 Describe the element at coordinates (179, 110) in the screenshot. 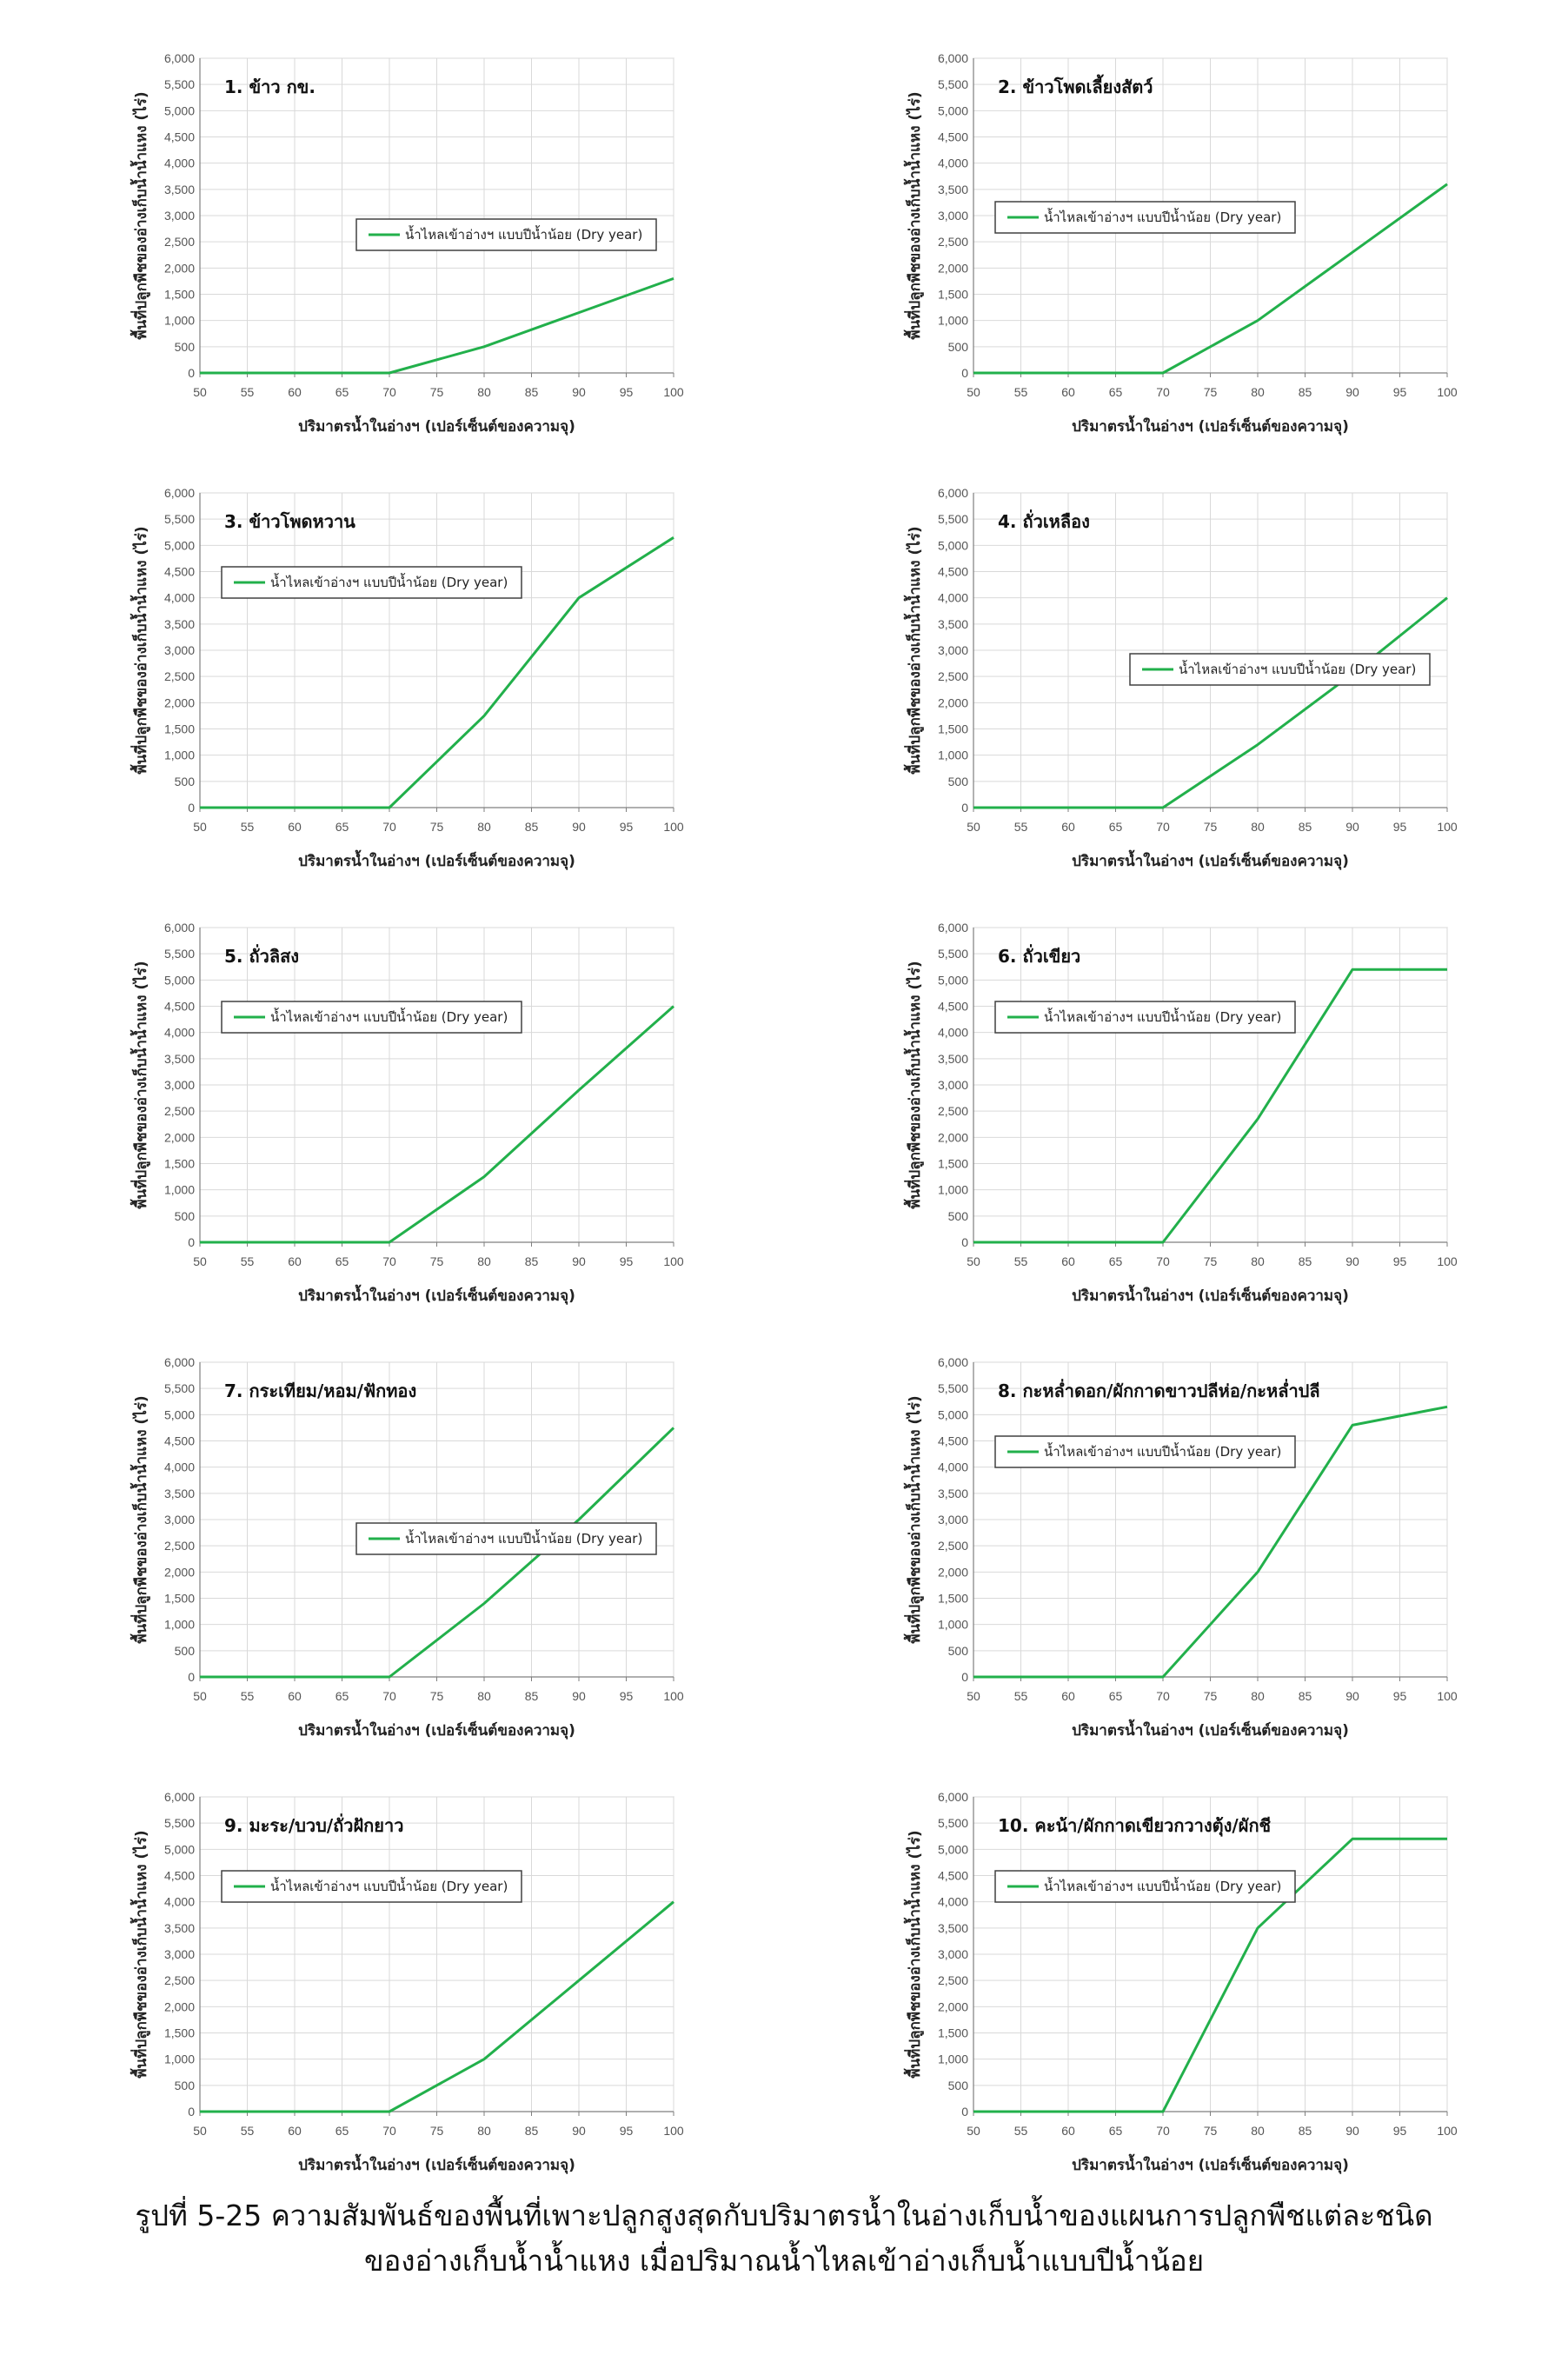

I see `y-tick-label: 5,000` at that location.